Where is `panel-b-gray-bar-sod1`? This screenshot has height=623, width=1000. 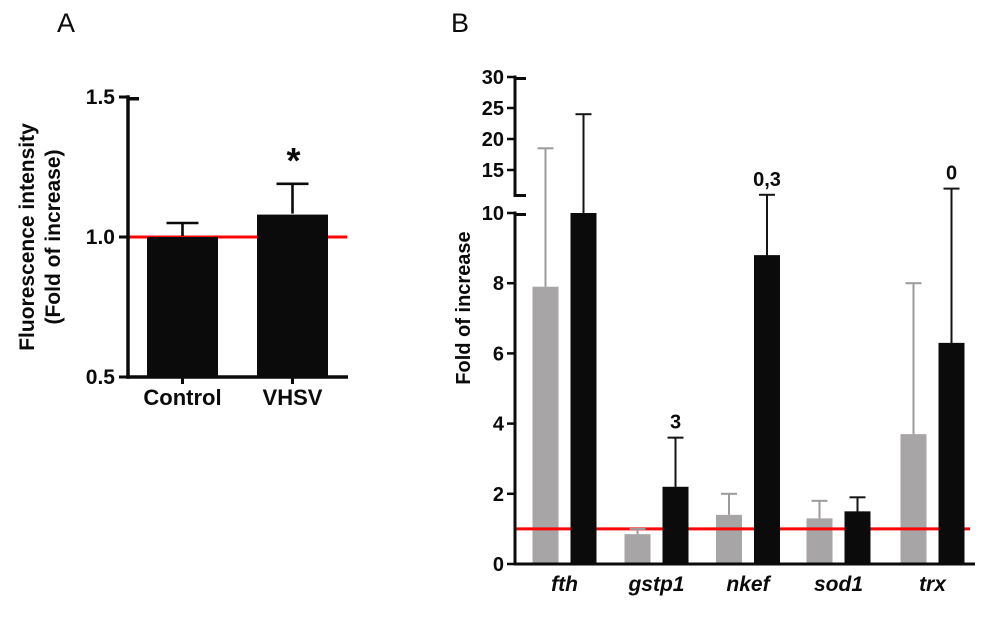
panel-b-gray-bar-sod1 is located at coordinates (819, 541).